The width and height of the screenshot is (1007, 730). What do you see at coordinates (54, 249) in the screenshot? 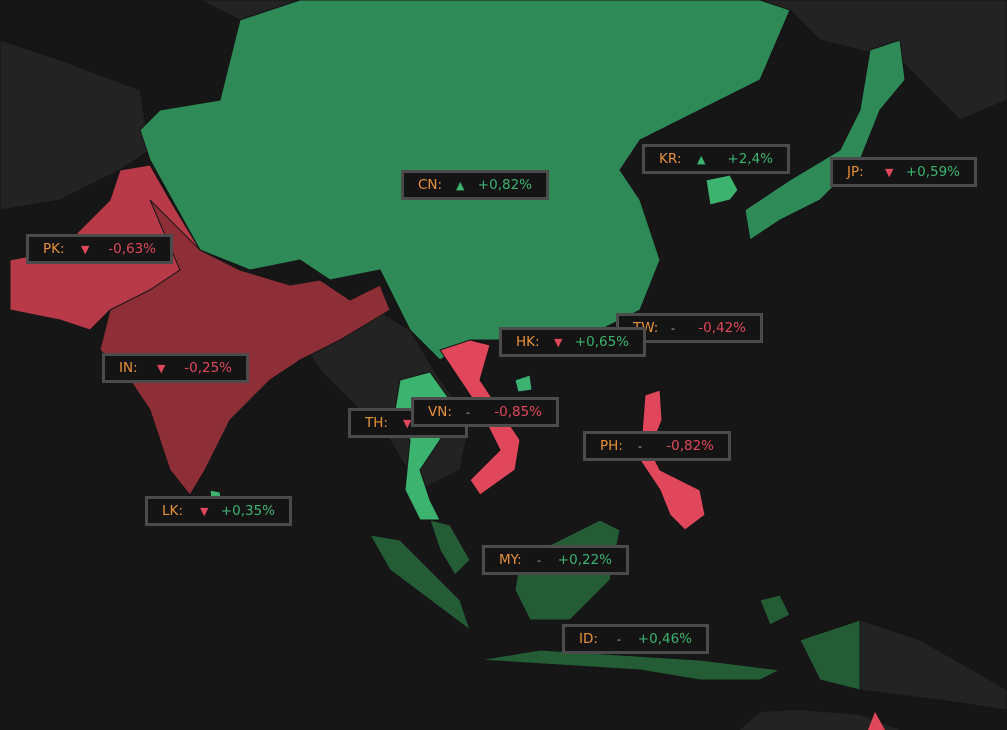
I see `country-code: PK:` at bounding box center [54, 249].